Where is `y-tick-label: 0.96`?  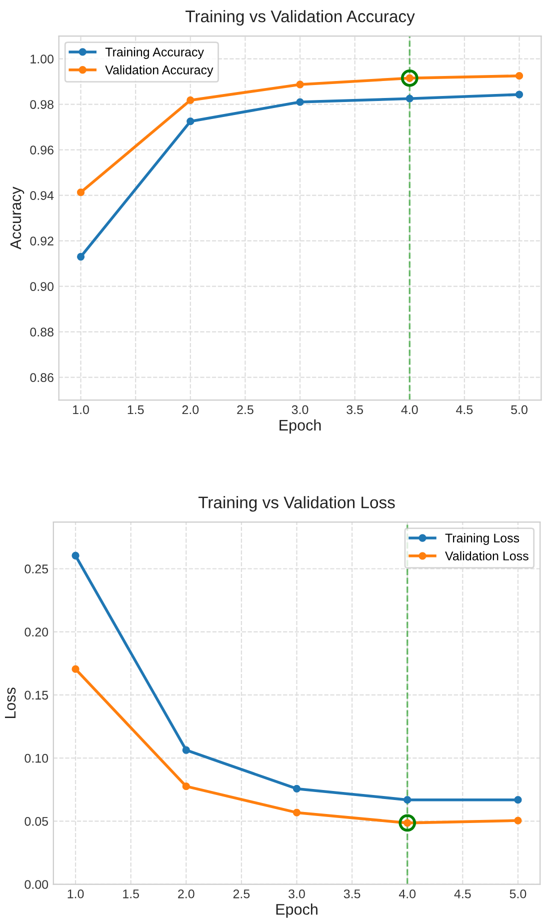
y-tick-label: 0.96 is located at coordinates (42, 150).